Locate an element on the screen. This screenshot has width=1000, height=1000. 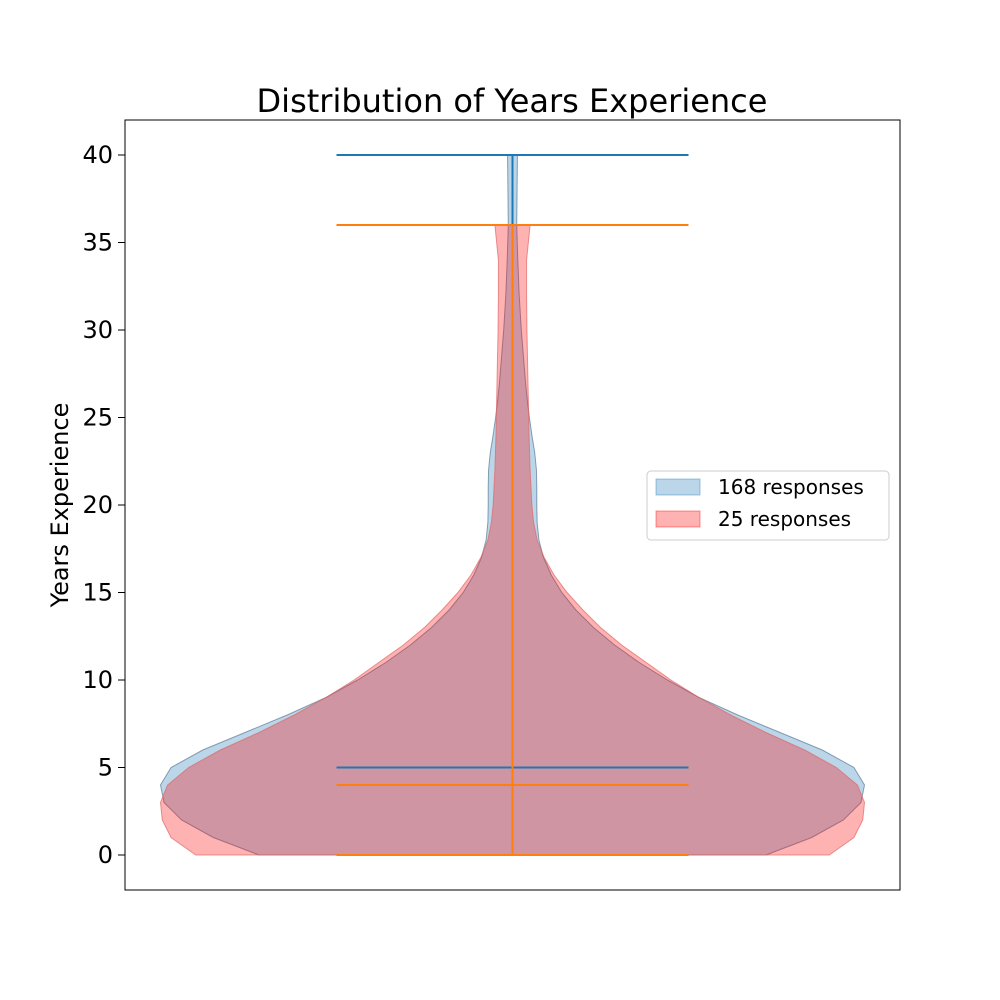
y-tick-label: 25 is located at coordinates (97, 418).